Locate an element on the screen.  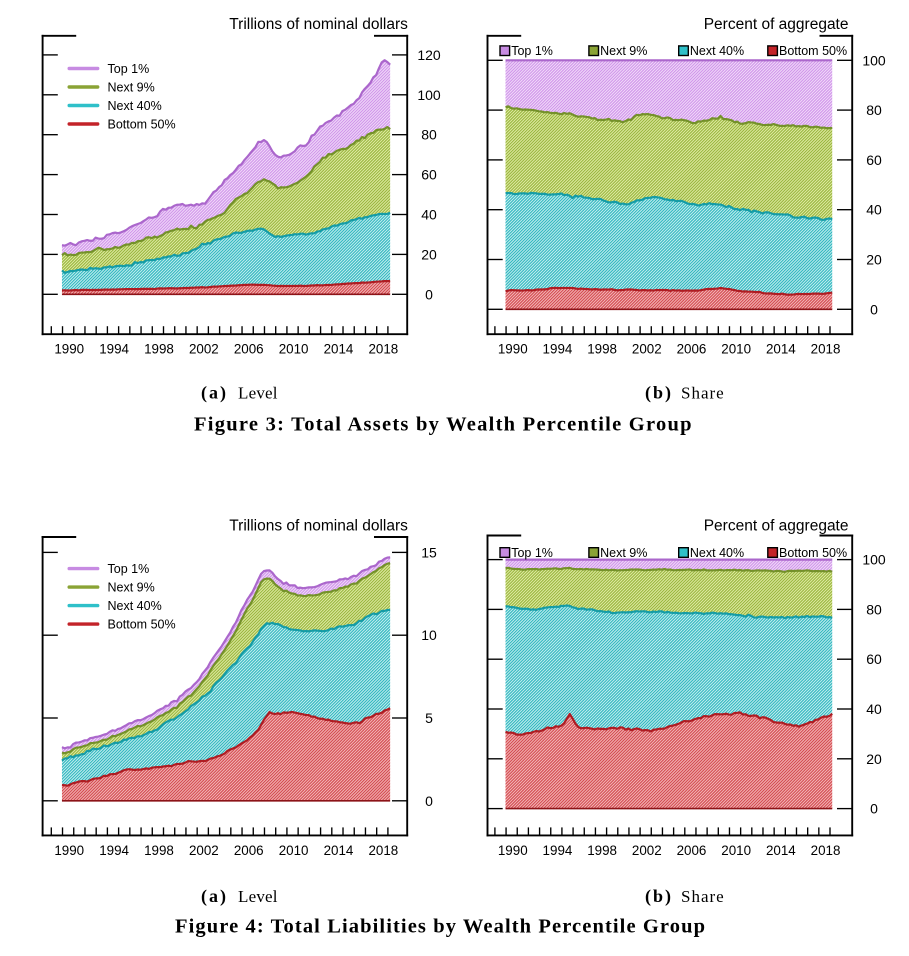
svg-text: 15 is located at coordinates (429, 552).